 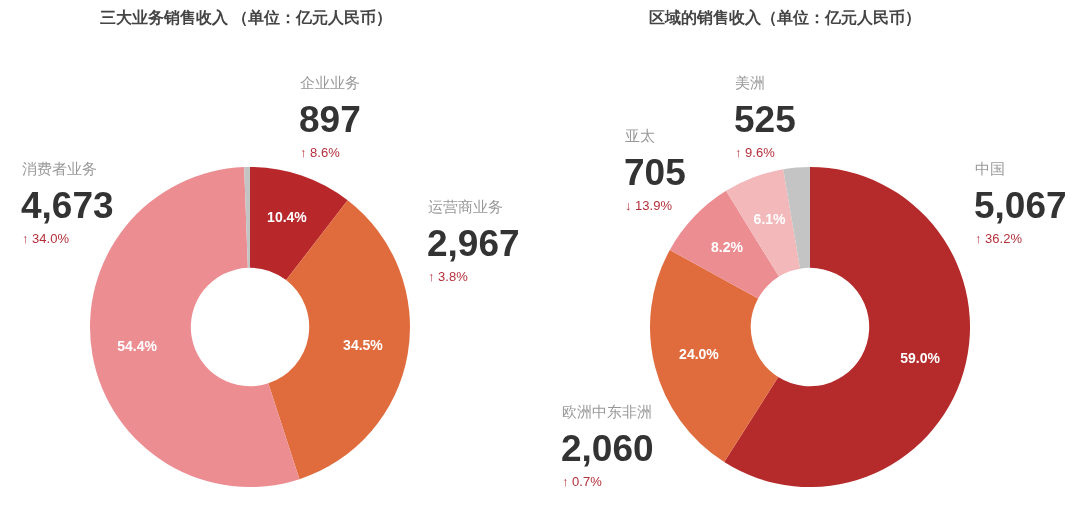 I want to click on text: ↑ 0.7%, so click(x=582, y=481).